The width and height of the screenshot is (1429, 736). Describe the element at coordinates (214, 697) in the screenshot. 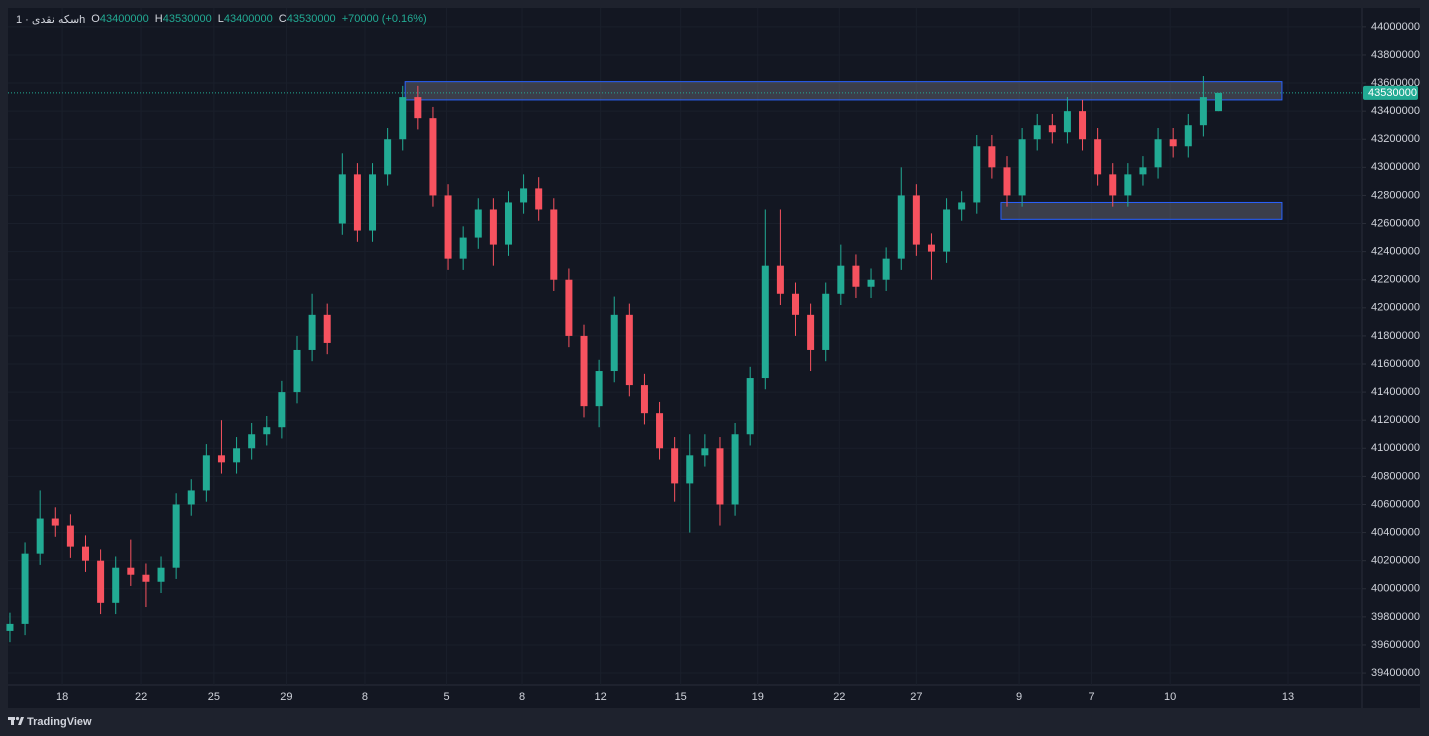

I see `x-tick-label: 25` at that location.